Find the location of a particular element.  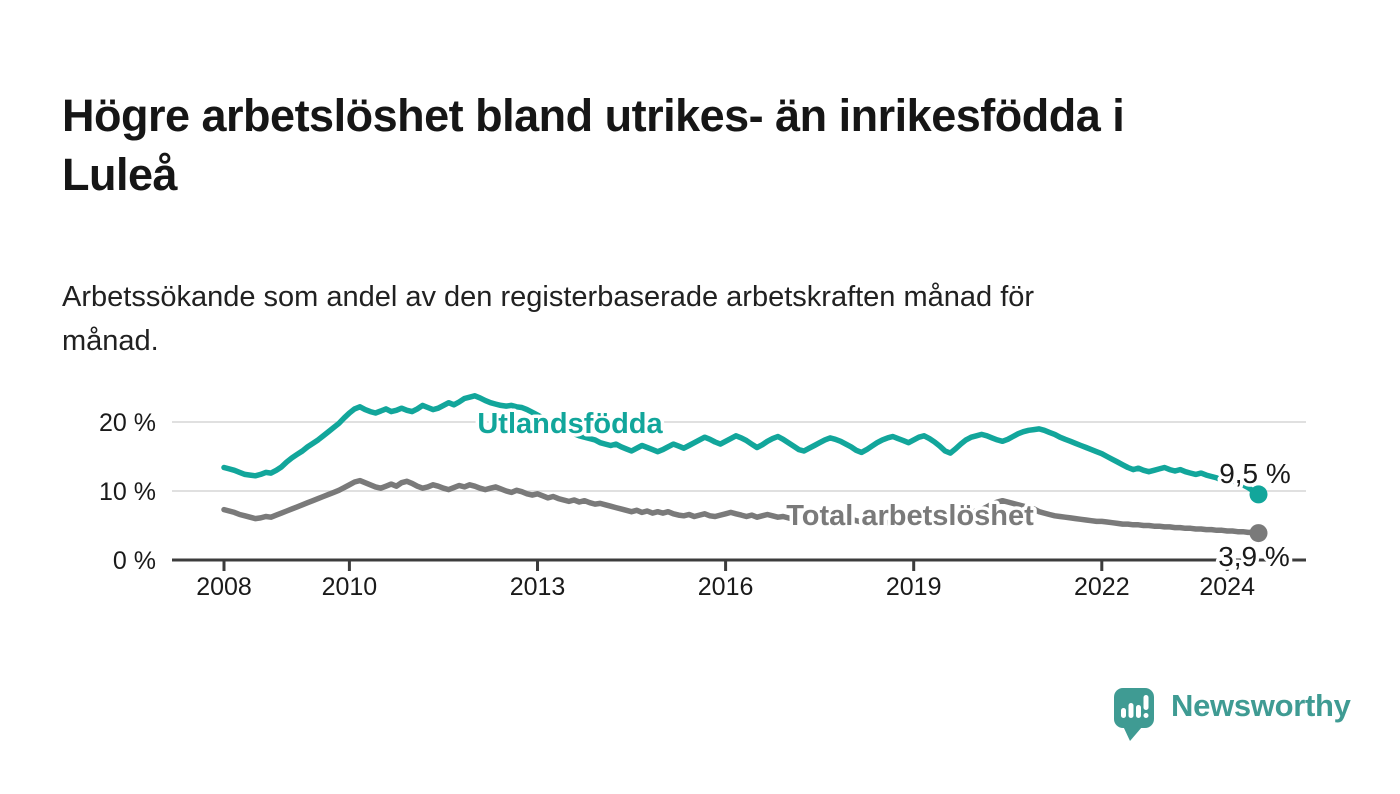

end-value-label-total-arbetsloshet: 3,9 % is located at coordinates (1254, 556).